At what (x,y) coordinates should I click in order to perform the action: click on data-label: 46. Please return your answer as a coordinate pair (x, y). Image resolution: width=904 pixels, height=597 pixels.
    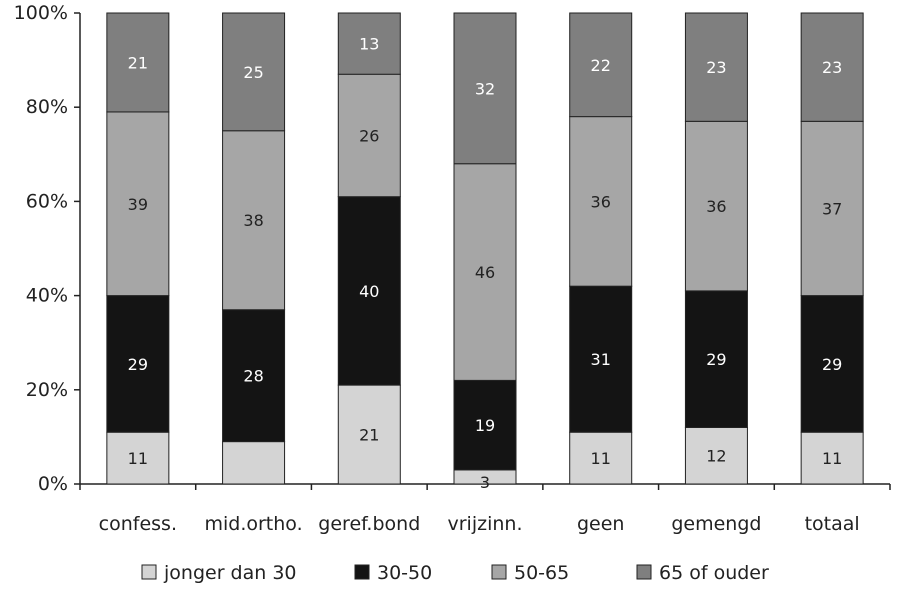
    Looking at the image, I should click on (485, 272).